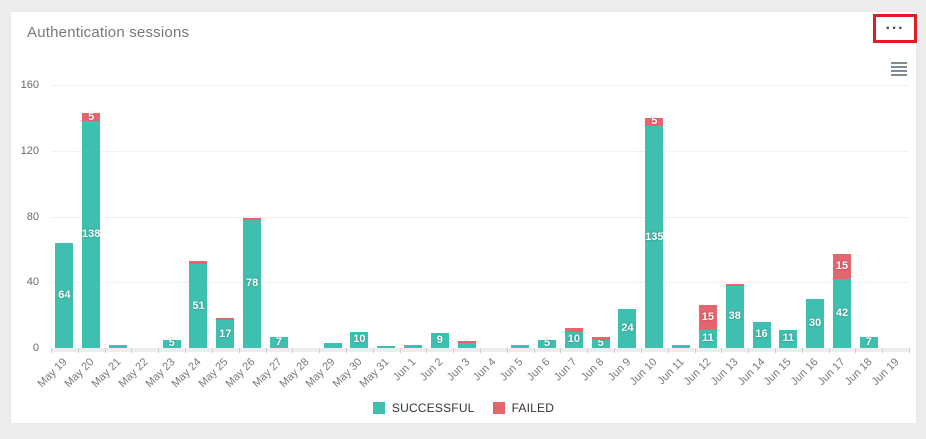  I want to click on y-tick-label: 40, so click(32, 282).